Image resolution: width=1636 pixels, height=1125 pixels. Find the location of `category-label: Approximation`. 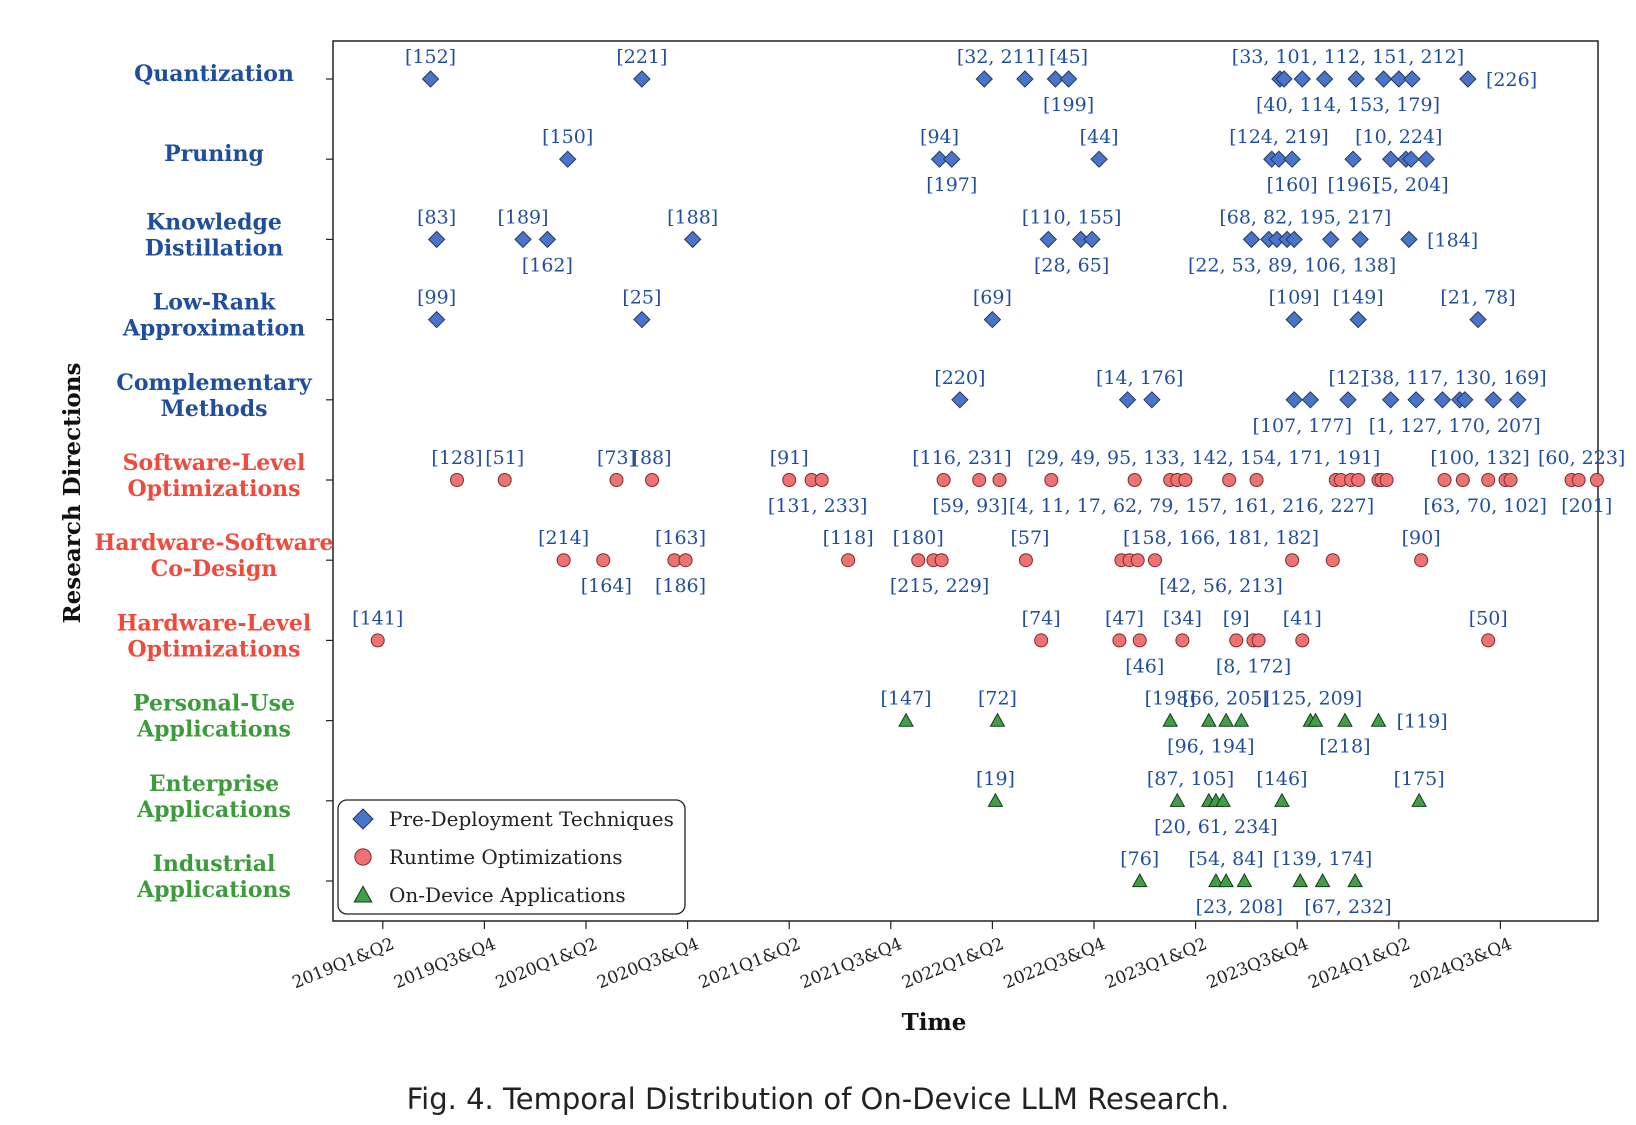

category-label: Approximation is located at coordinates (213, 329).